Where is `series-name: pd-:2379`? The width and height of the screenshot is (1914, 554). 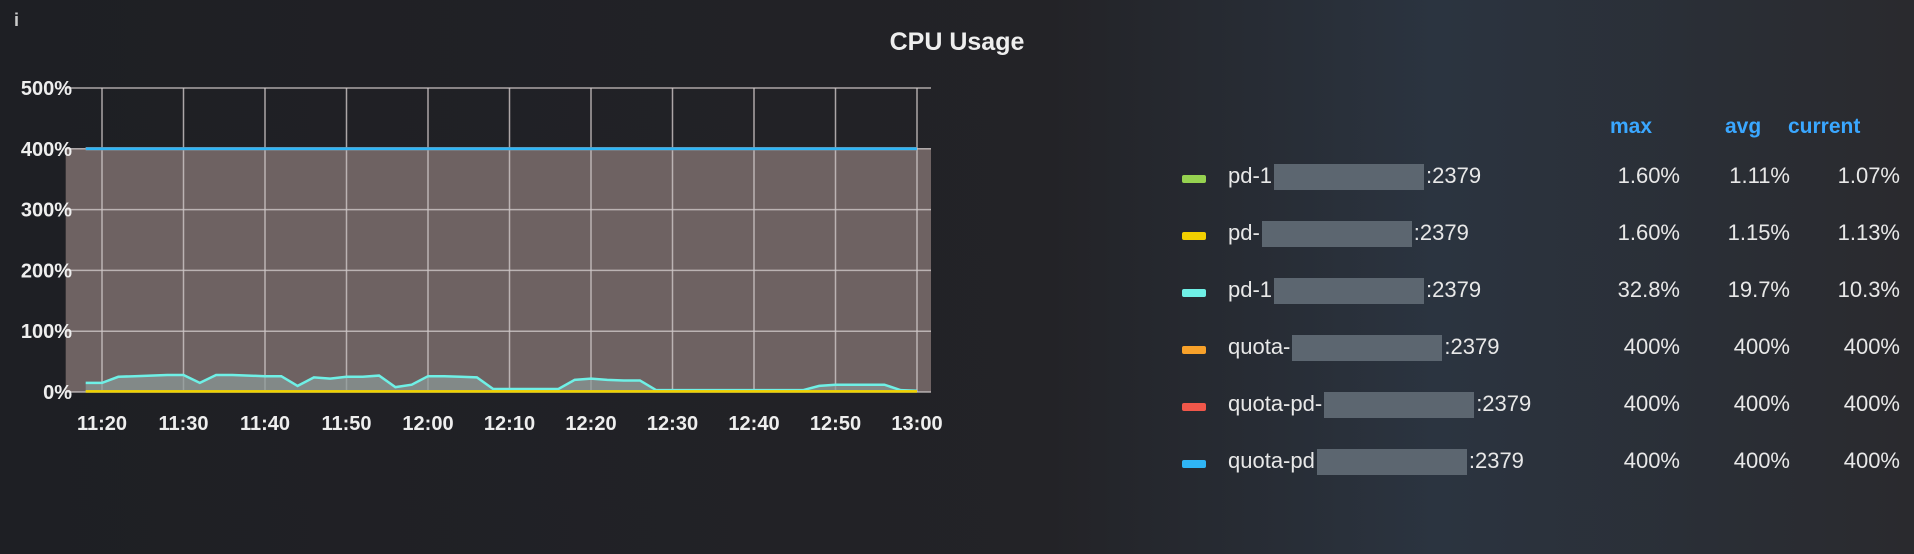 series-name: pd-:2379 is located at coordinates (1348, 234).